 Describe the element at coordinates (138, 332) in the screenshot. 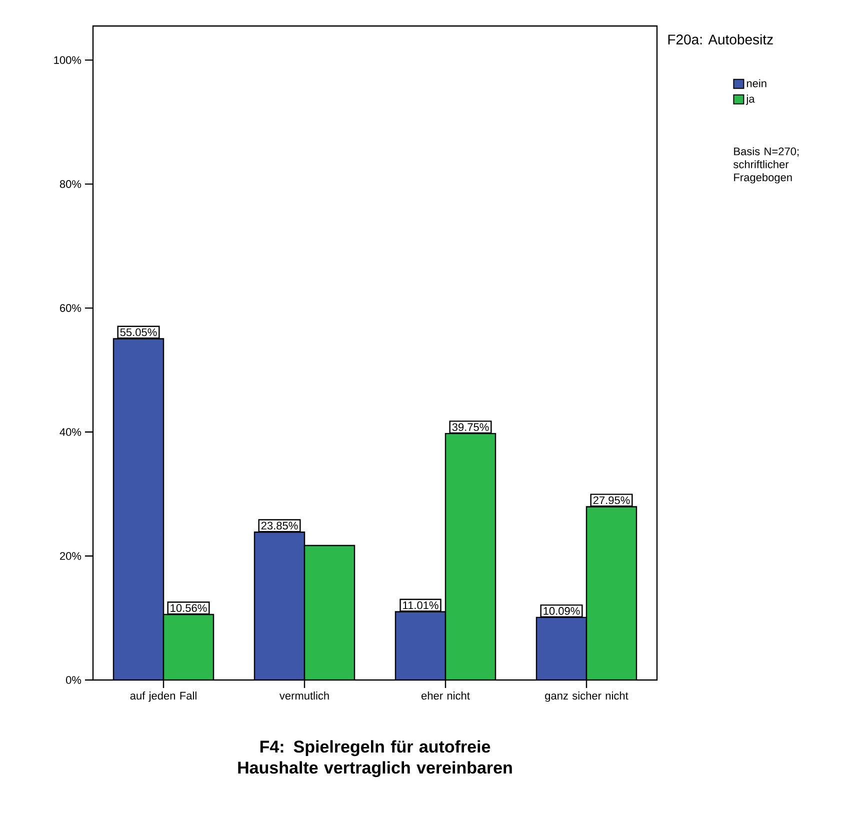

I see `data-label: 55.05%` at that location.